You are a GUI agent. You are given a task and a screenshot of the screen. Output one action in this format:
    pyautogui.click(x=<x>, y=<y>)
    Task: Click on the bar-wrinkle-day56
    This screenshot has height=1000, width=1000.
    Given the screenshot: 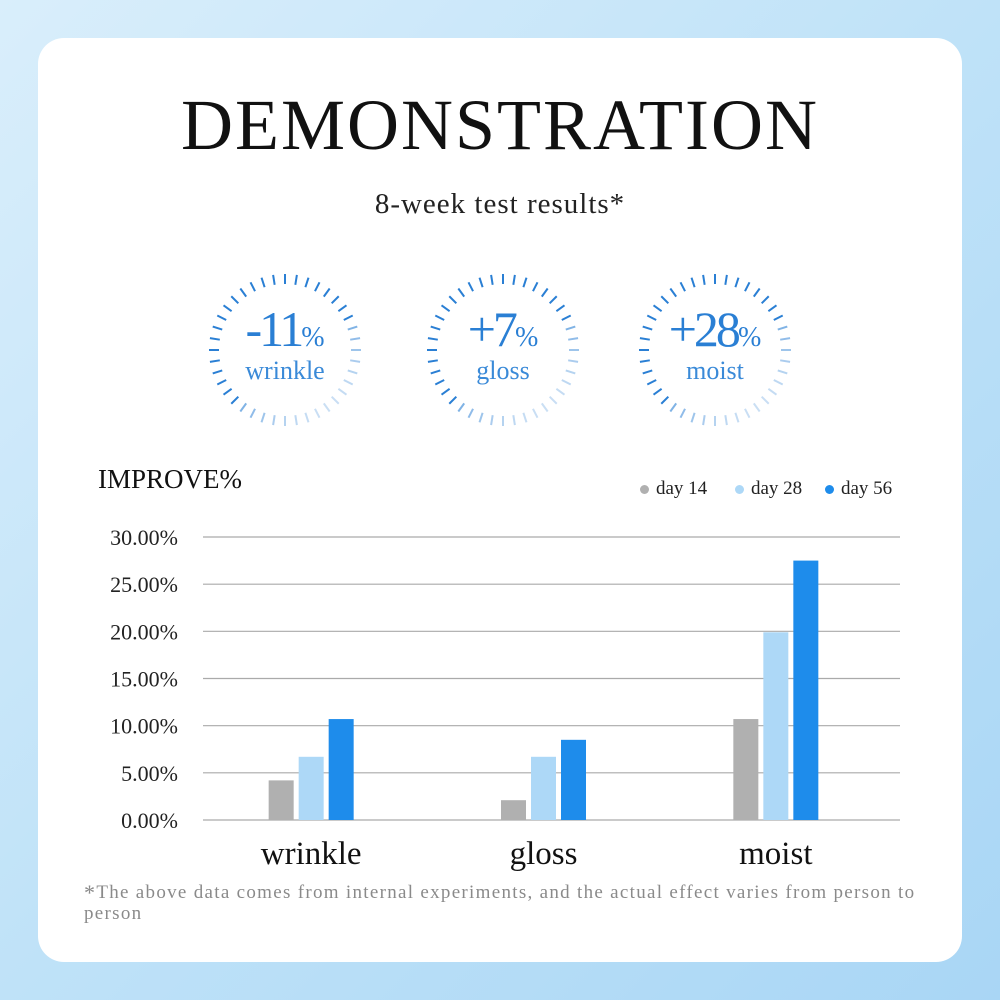 What is the action you would take?
    pyautogui.click(x=341, y=769)
    